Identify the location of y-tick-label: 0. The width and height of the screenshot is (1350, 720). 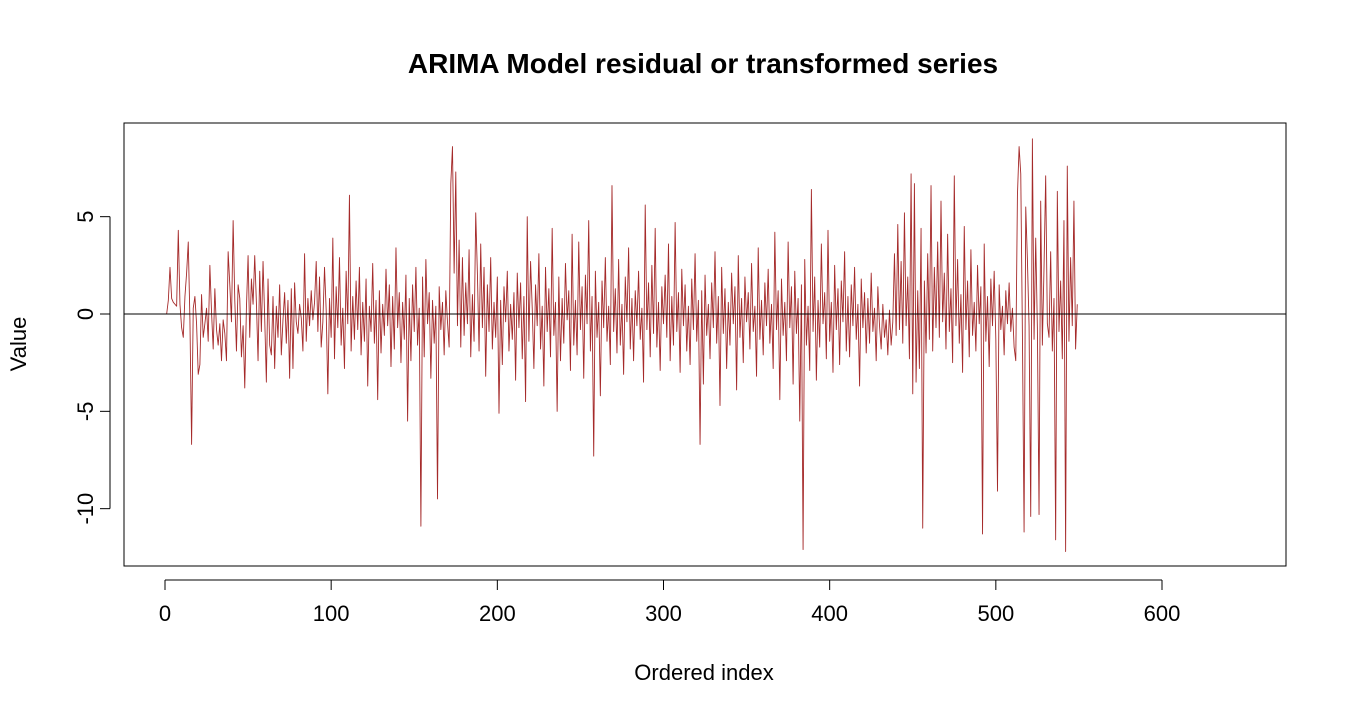
(85, 314).